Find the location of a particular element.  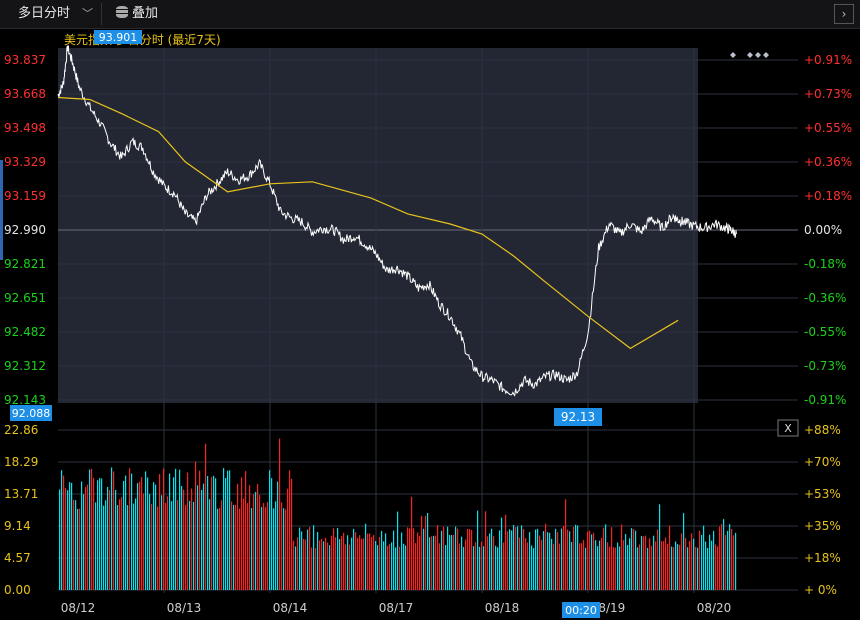

close-volume-button: X is located at coordinates (788, 428).